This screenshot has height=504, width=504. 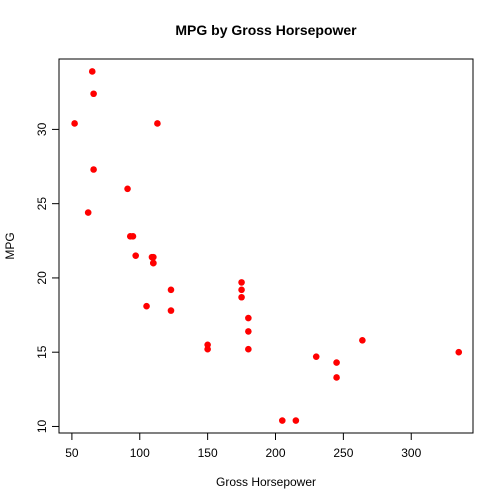 I want to click on y-axis: 10 15 20 25 30, so click(x=47, y=277).